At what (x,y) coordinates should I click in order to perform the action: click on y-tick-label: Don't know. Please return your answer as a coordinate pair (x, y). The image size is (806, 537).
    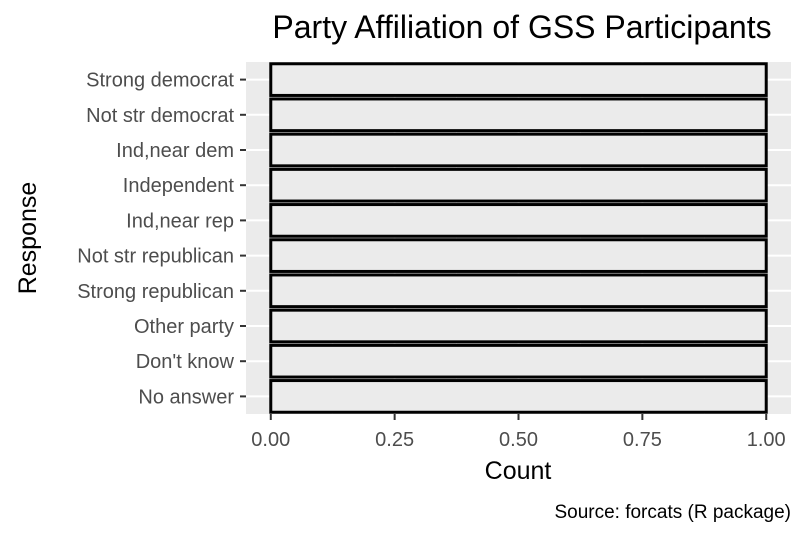
    Looking at the image, I should click on (185, 362).